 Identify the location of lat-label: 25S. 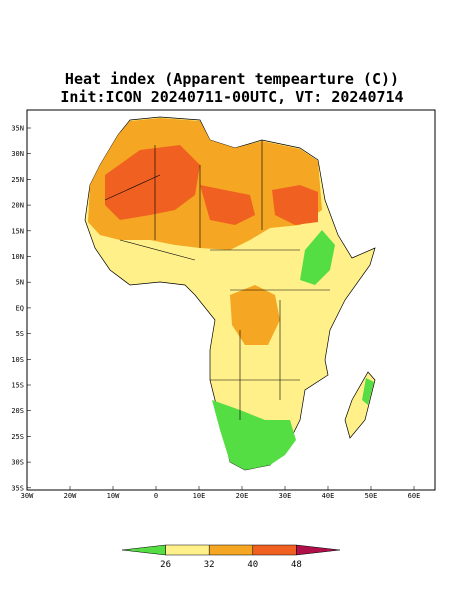
(17, 437).